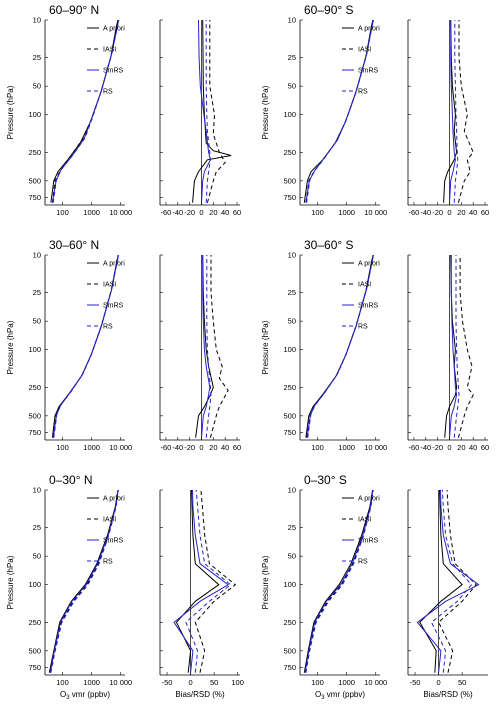 The width and height of the screenshot is (500, 709). I want to click on panel-11: -50 0 50 Bias/RSD (%), so click(447, 594).